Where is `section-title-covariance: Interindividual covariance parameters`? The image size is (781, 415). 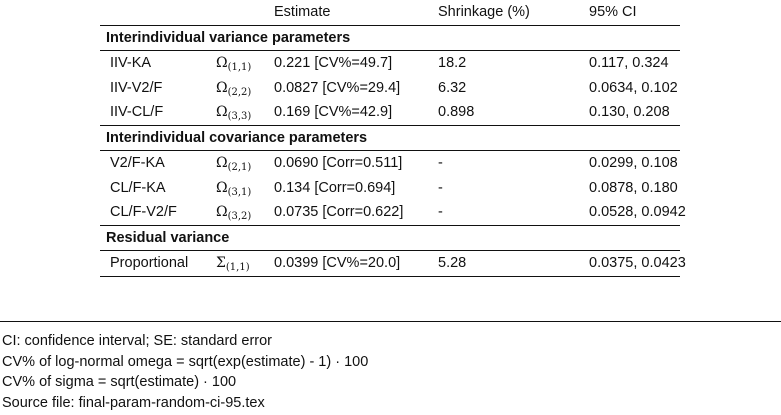
section-title-covariance: Interindividual covariance parameters is located at coordinates (237, 137).